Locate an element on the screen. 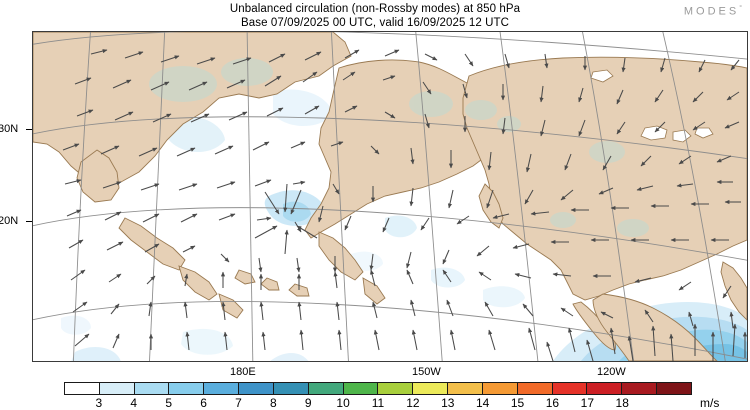  y-axis-label-20n: 20N is located at coordinates (9, 221).